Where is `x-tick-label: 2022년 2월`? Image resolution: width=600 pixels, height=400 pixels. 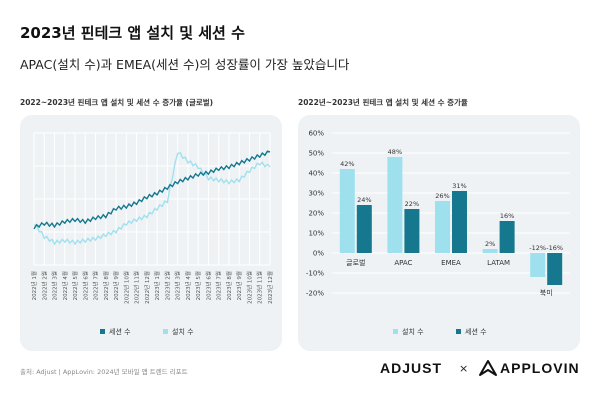
x-tick-label: 2022년 2월 is located at coordinates (44, 285).